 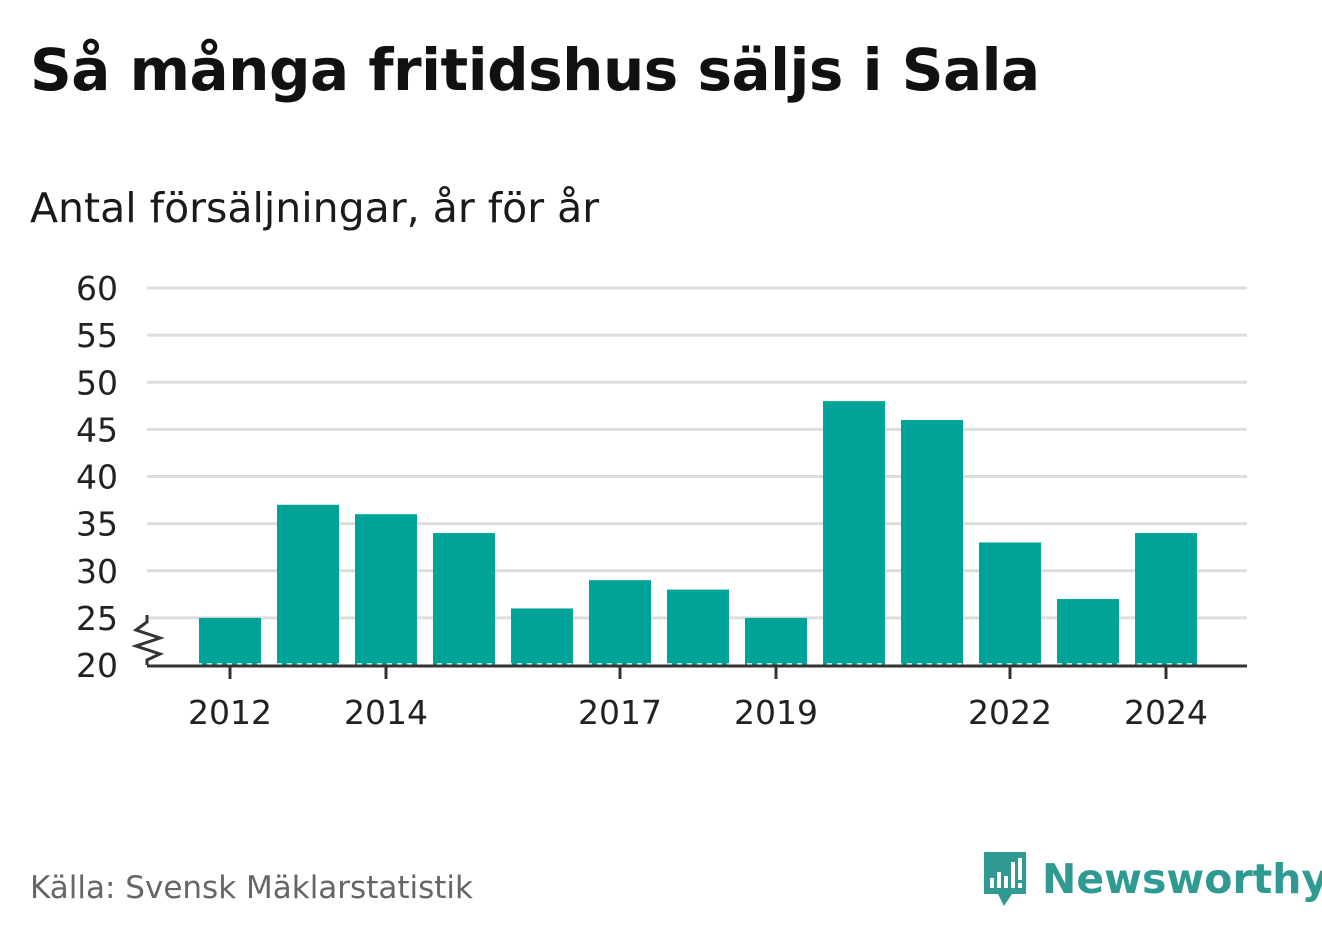 What do you see at coordinates (542, 636) in the screenshot?
I see `bar-2016` at bounding box center [542, 636].